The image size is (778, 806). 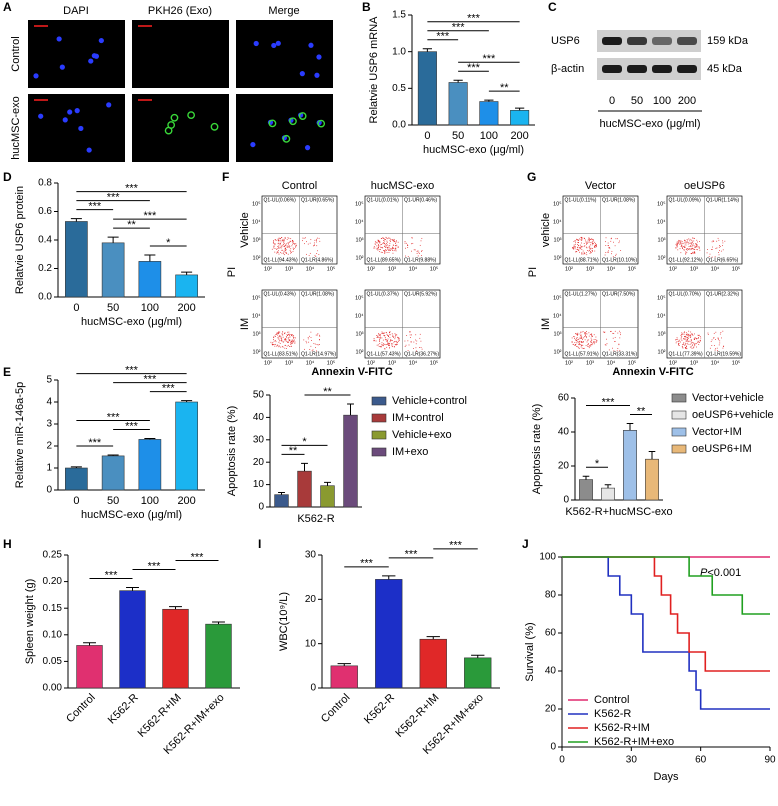 What do you see at coordinates (284, 621) in the screenshot?
I see `y-axis-label: WBC(10⁹/L)` at bounding box center [284, 621].